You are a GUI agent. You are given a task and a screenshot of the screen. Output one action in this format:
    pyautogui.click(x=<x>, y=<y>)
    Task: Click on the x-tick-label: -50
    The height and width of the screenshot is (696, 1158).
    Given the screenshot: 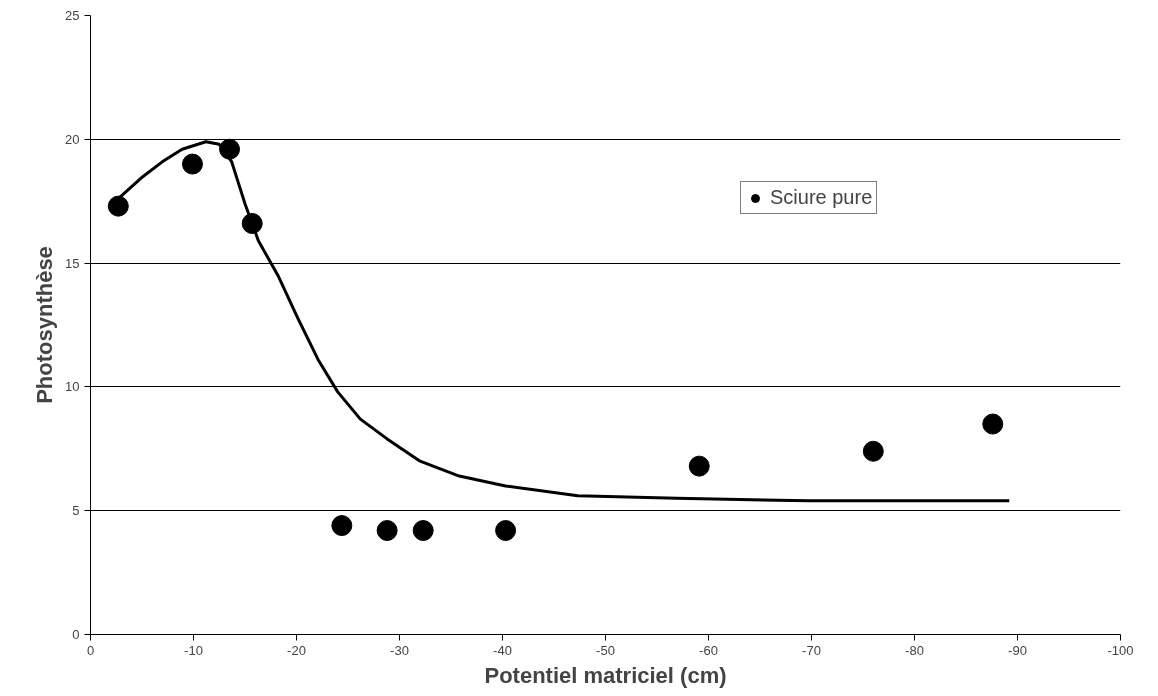 What is the action you would take?
    pyautogui.click(x=605, y=650)
    